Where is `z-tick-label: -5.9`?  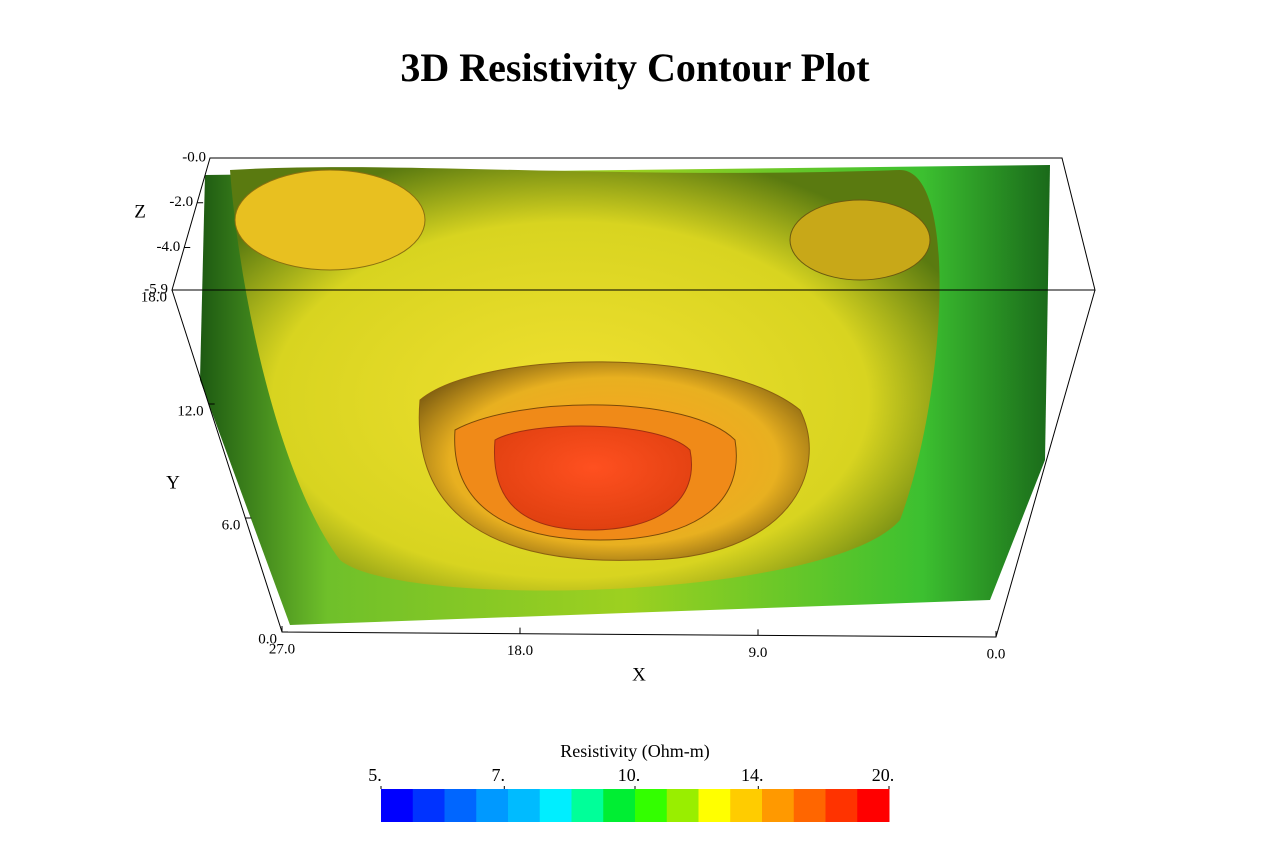
z-tick-label: -5.9 is located at coordinates (156, 289).